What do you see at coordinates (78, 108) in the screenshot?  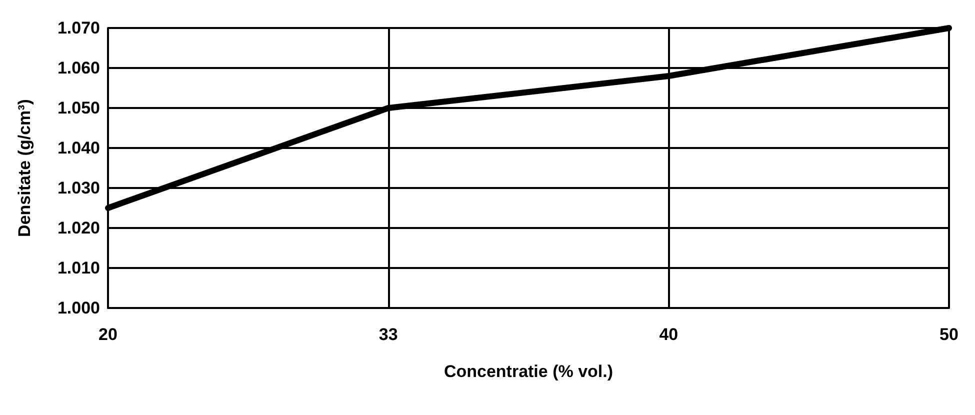 I see `y-tick-label: 1.050` at bounding box center [78, 108].